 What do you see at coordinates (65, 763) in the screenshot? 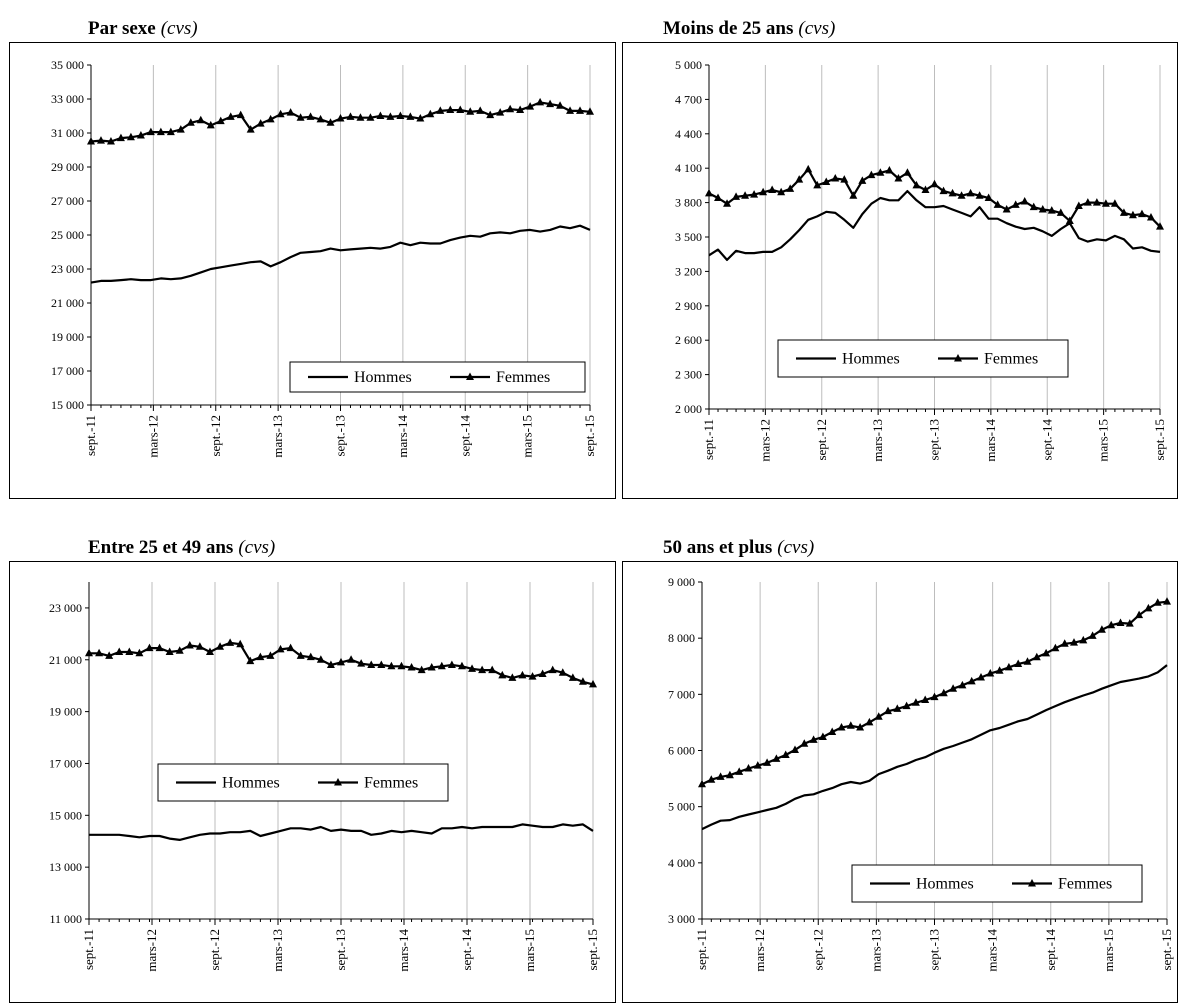
I see `y-tick-label: 17 000` at bounding box center [65, 763].